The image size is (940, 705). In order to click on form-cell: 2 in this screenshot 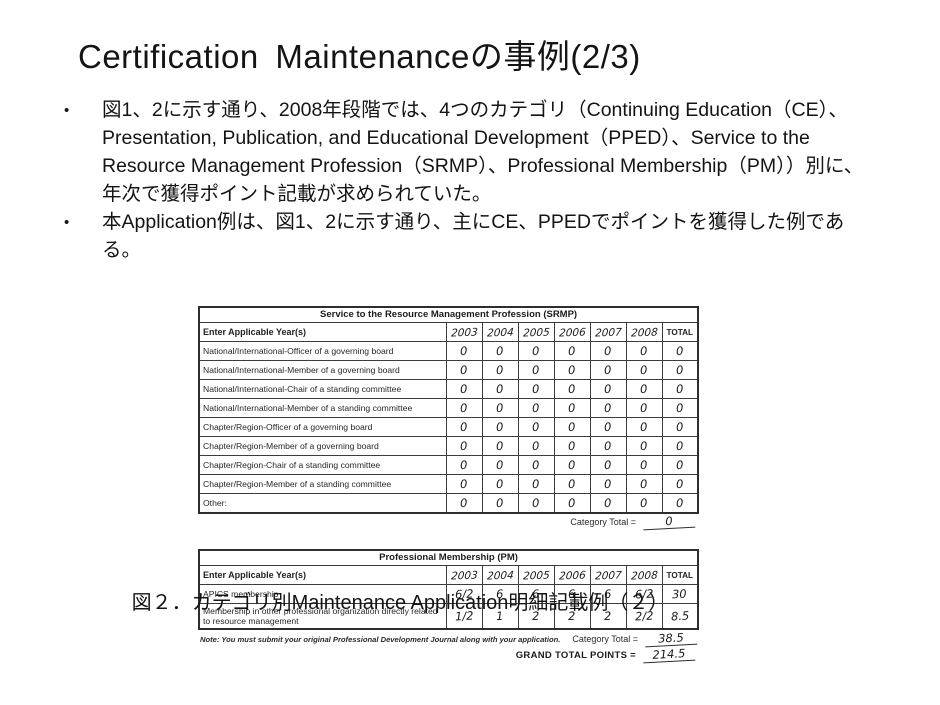, I will do `click(572, 616)`.